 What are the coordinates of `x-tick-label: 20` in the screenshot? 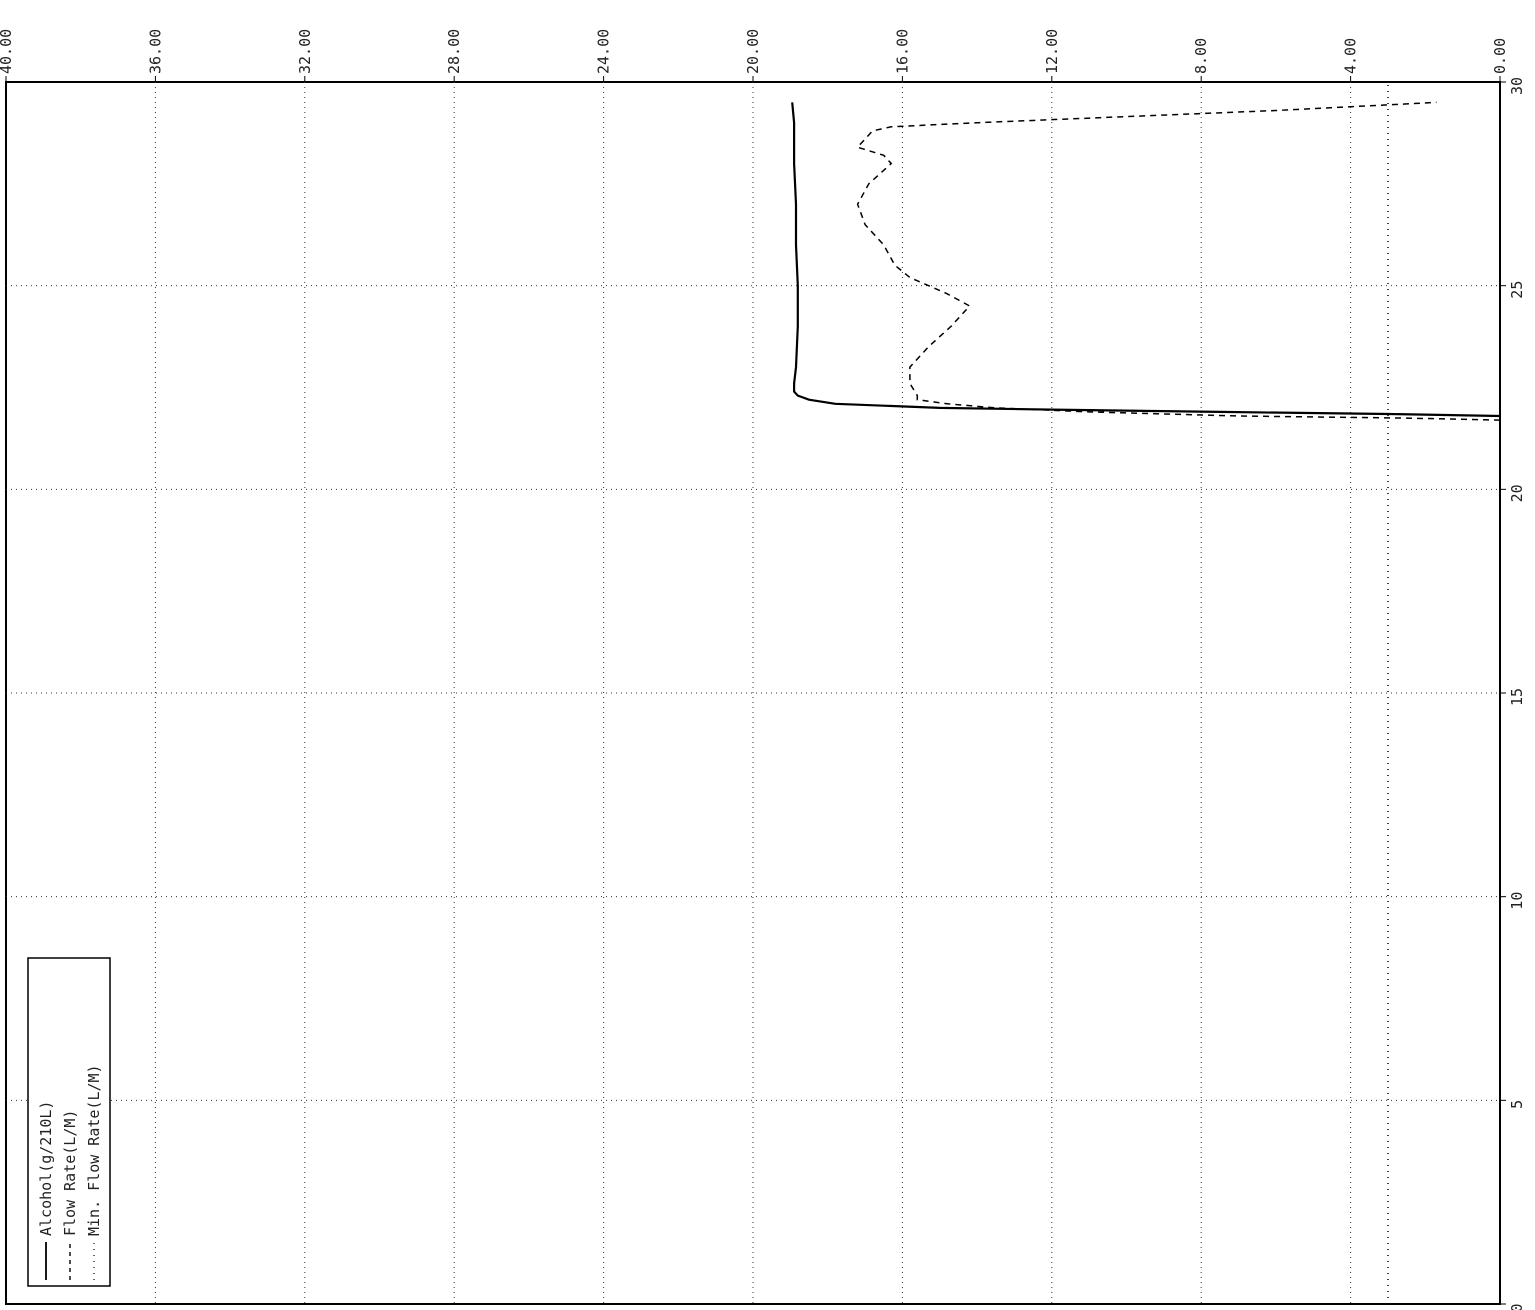 It's located at (1517, 493).